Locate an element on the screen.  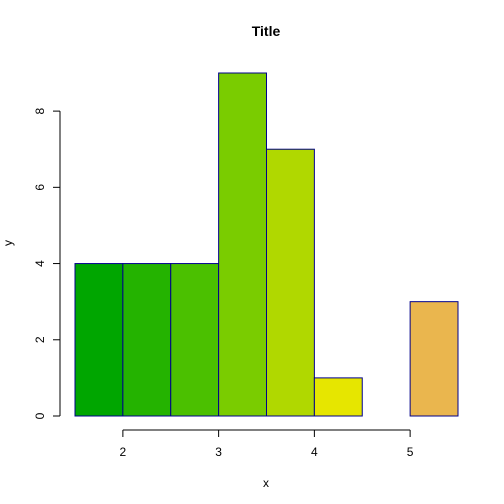
y-tick-label-3: 6 is located at coordinates (40, 187).